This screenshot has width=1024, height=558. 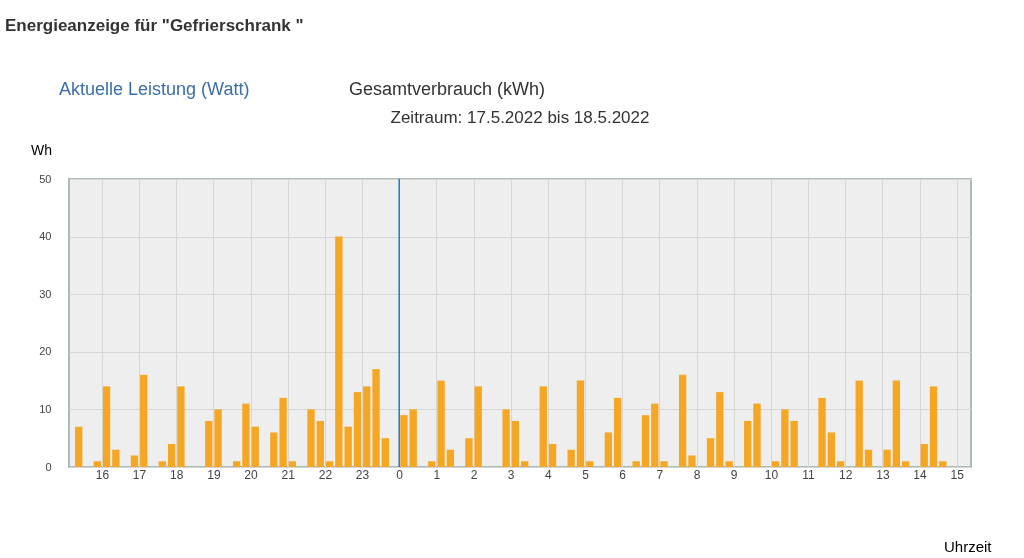 What do you see at coordinates (41, 149) in the screenshot?
I see `y-axis-title: Wh` at bounding box center [41, 149].